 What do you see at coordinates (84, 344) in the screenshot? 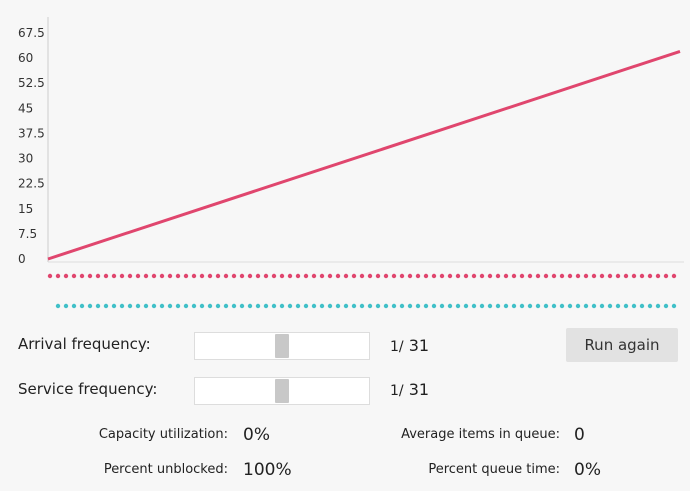
I see `arrival-frequency-label: Arrival frequency:` at bounding box center [84, 344].